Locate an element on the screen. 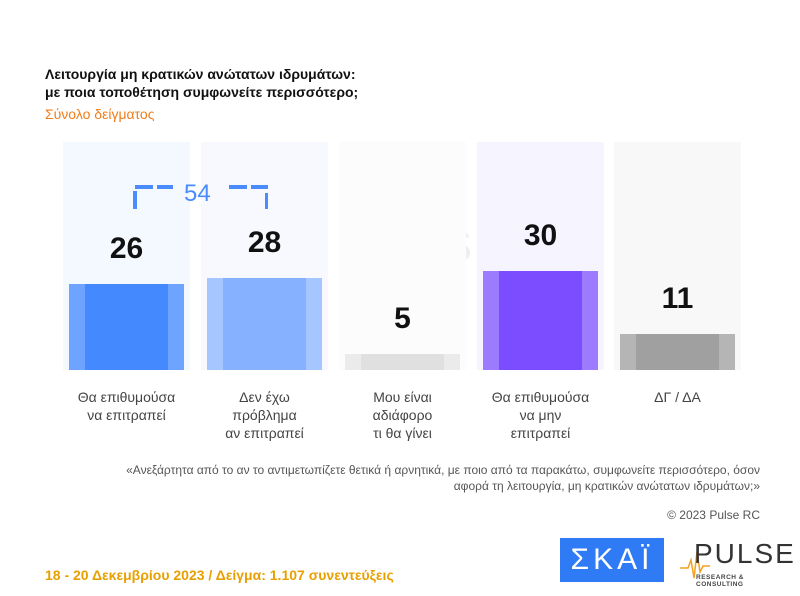 Image resolution: width=800 pixels, height=596 pixels. chart-subtitle: Σύνολο δείγματος is located at coordinates (100, 114).